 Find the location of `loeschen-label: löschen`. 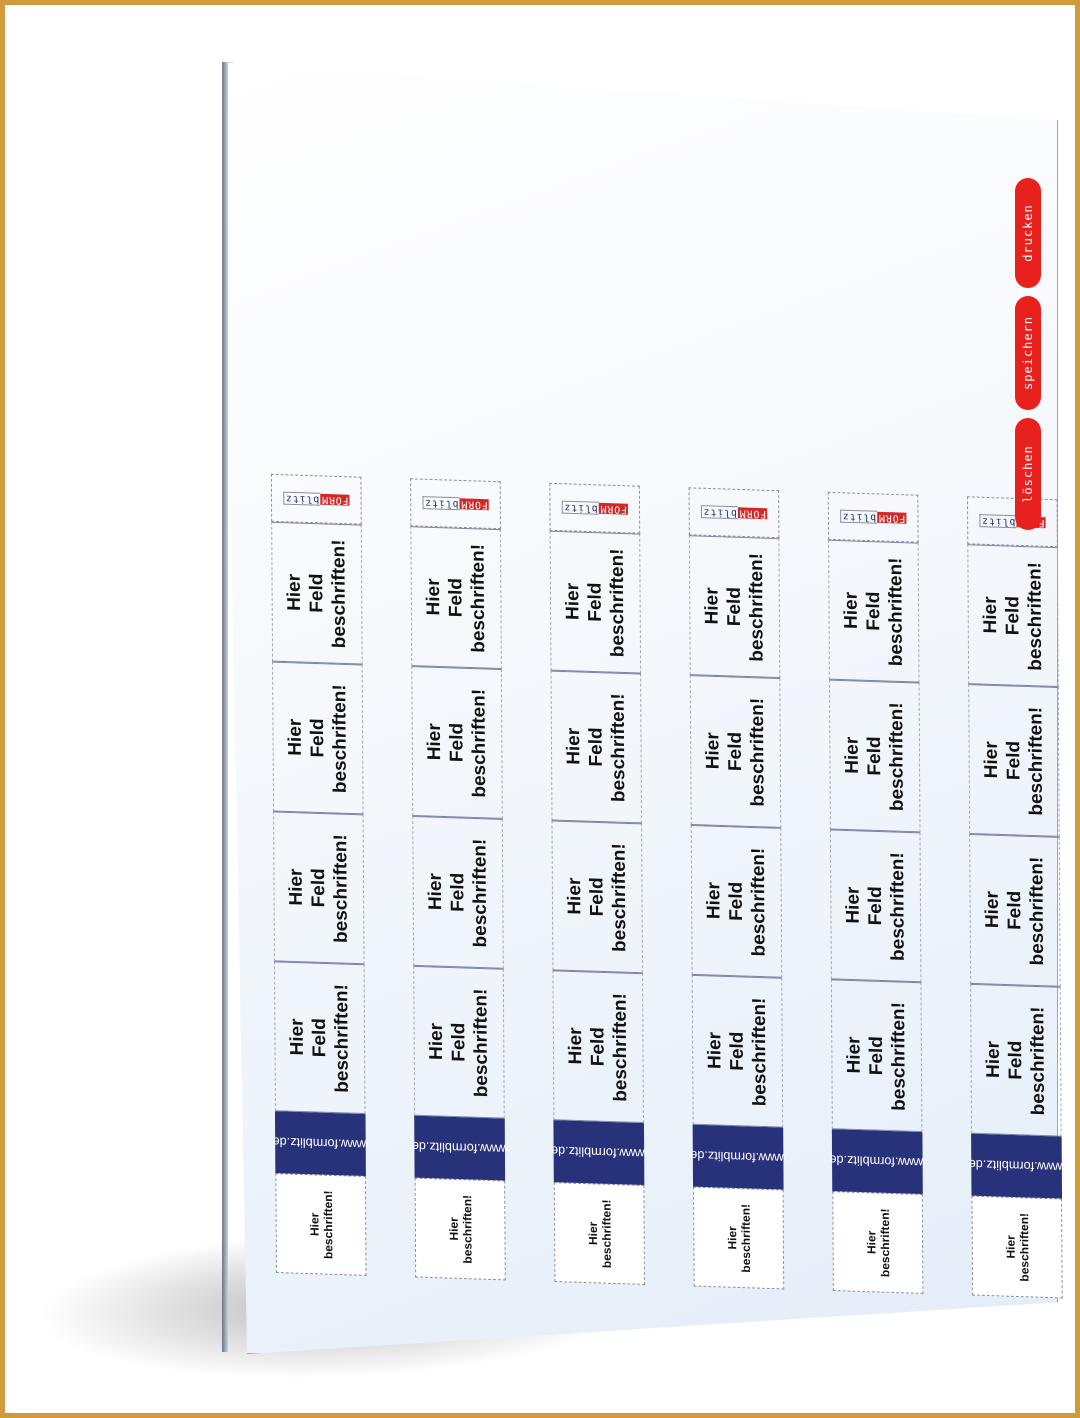

loeschen-label: löschen is located at coordinates (1028, 474).